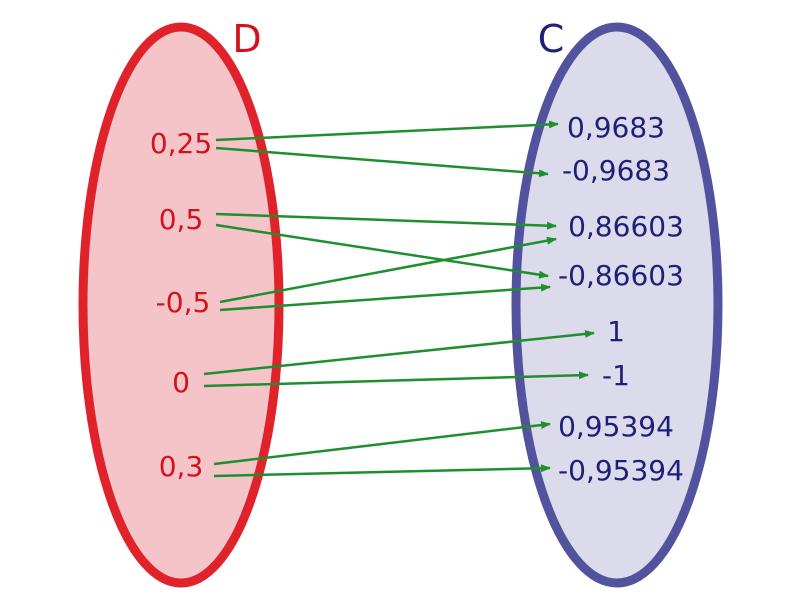 This screenshot has height=600, width=800. I want to click on domain-element: 0,5, so click(181, 219).